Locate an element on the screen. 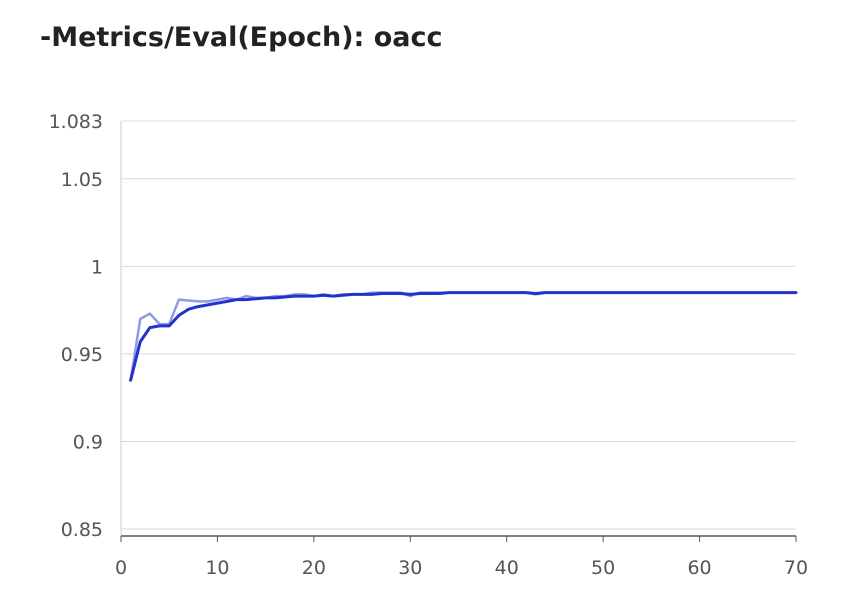 The image size is (856, 602). series-lines is located at coordinates (463, 336).